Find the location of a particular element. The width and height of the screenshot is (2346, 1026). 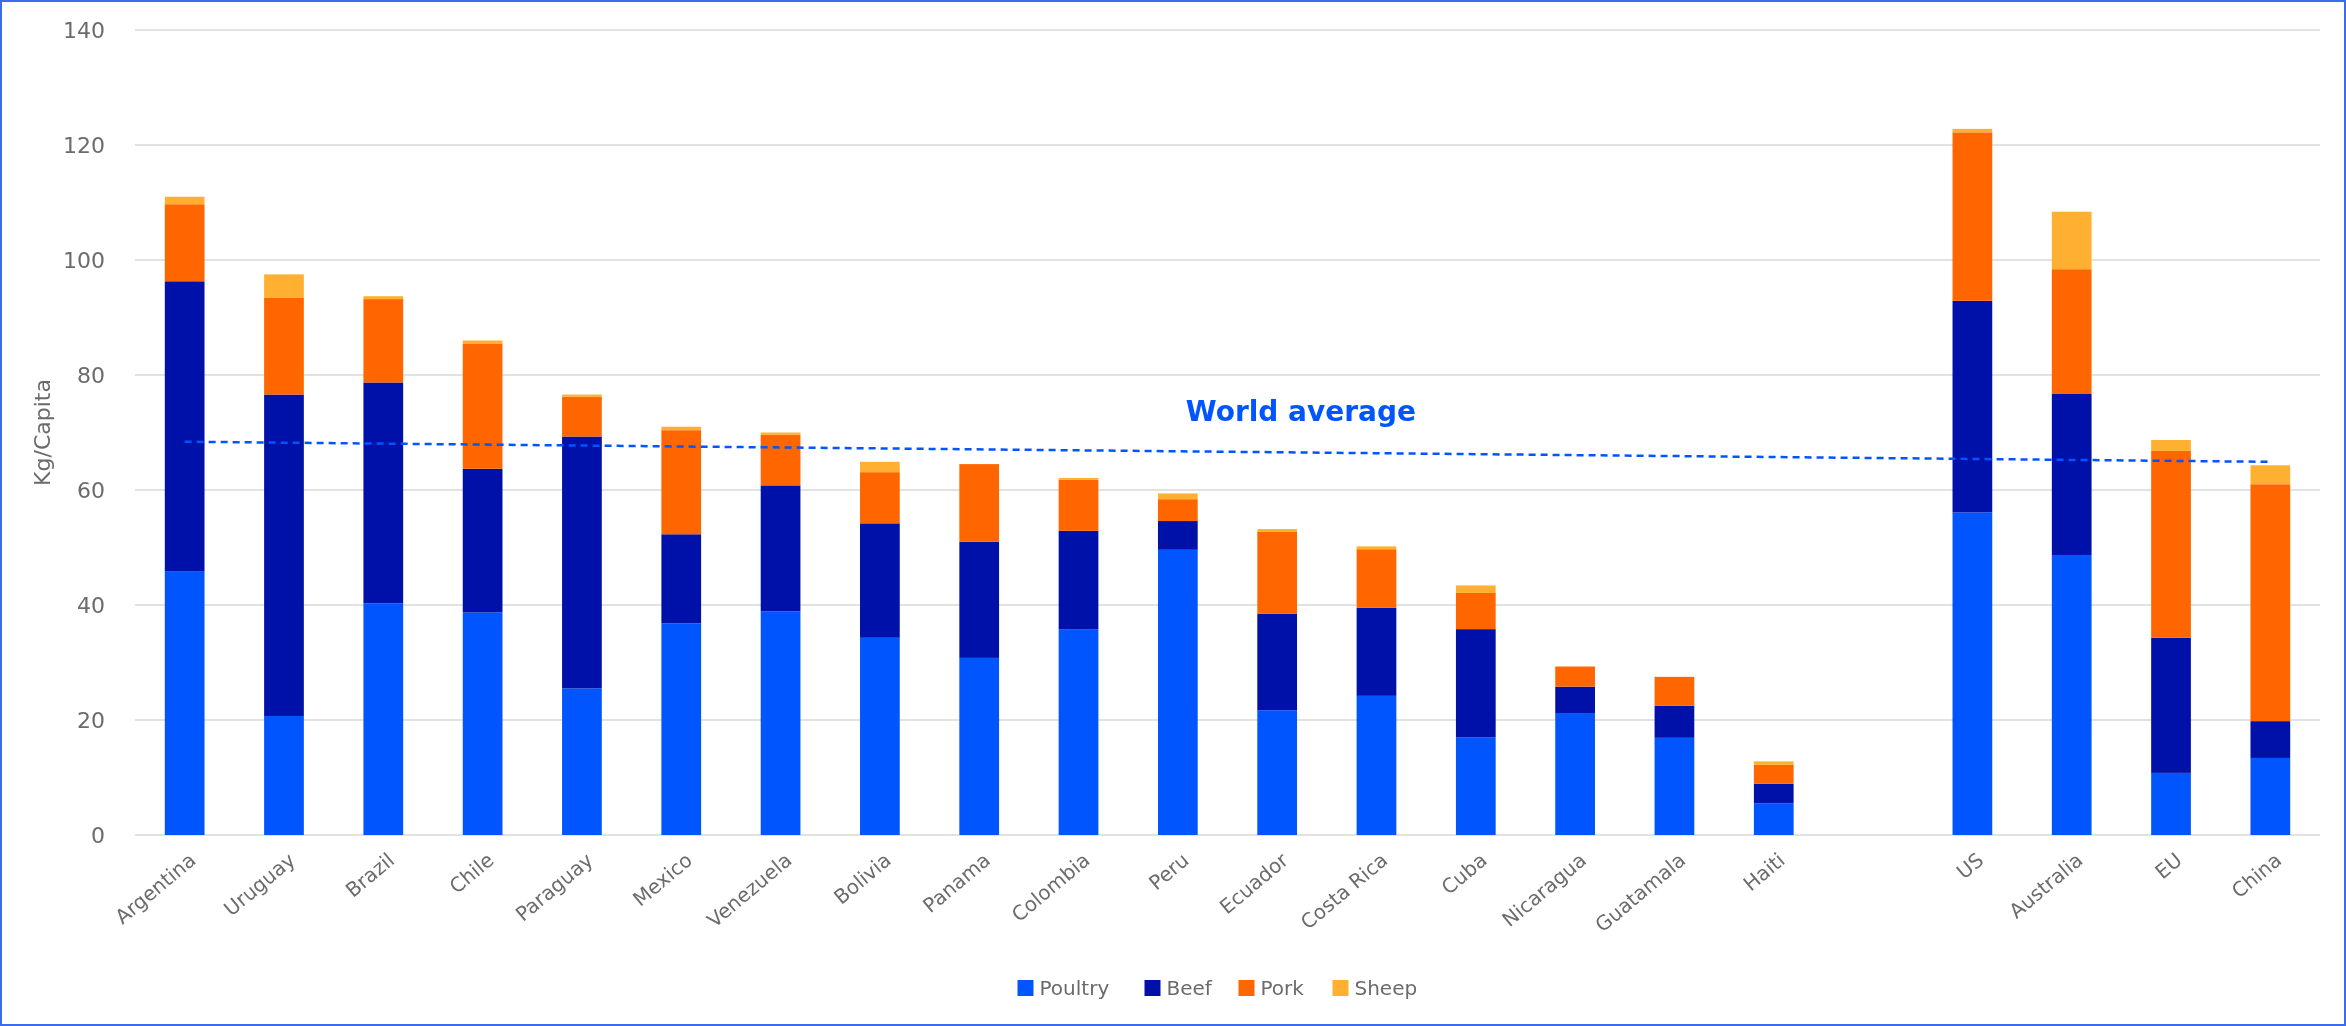

y-tick-label: 40 is located at coordinates (91, 605).